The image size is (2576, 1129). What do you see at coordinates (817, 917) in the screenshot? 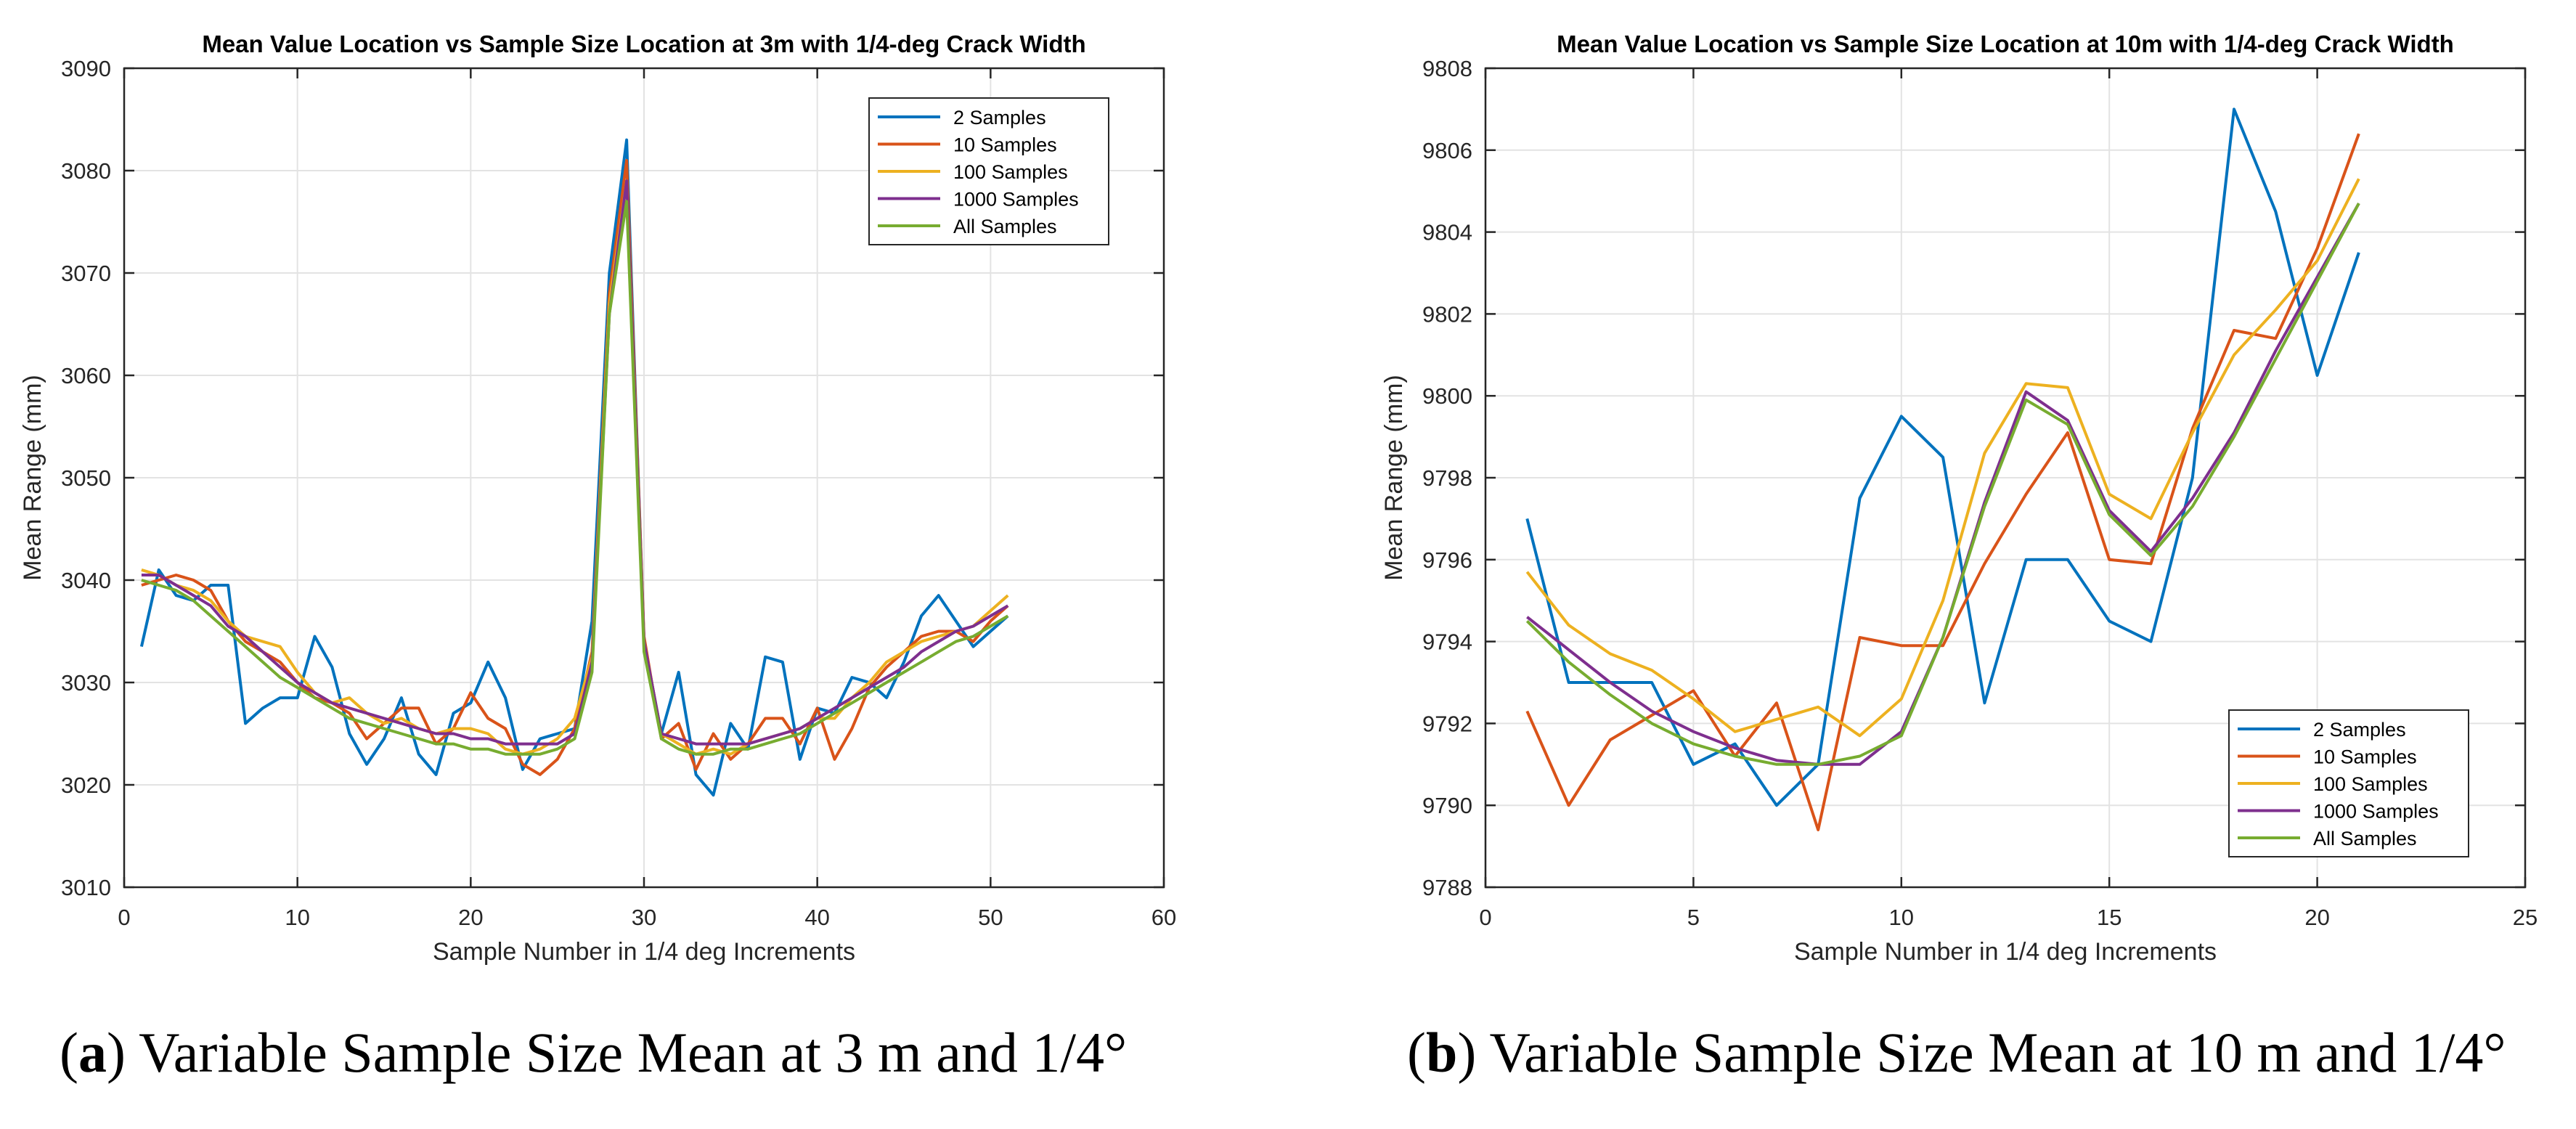
I see `x-tick-label: 40` at bounding box center [817, 917].